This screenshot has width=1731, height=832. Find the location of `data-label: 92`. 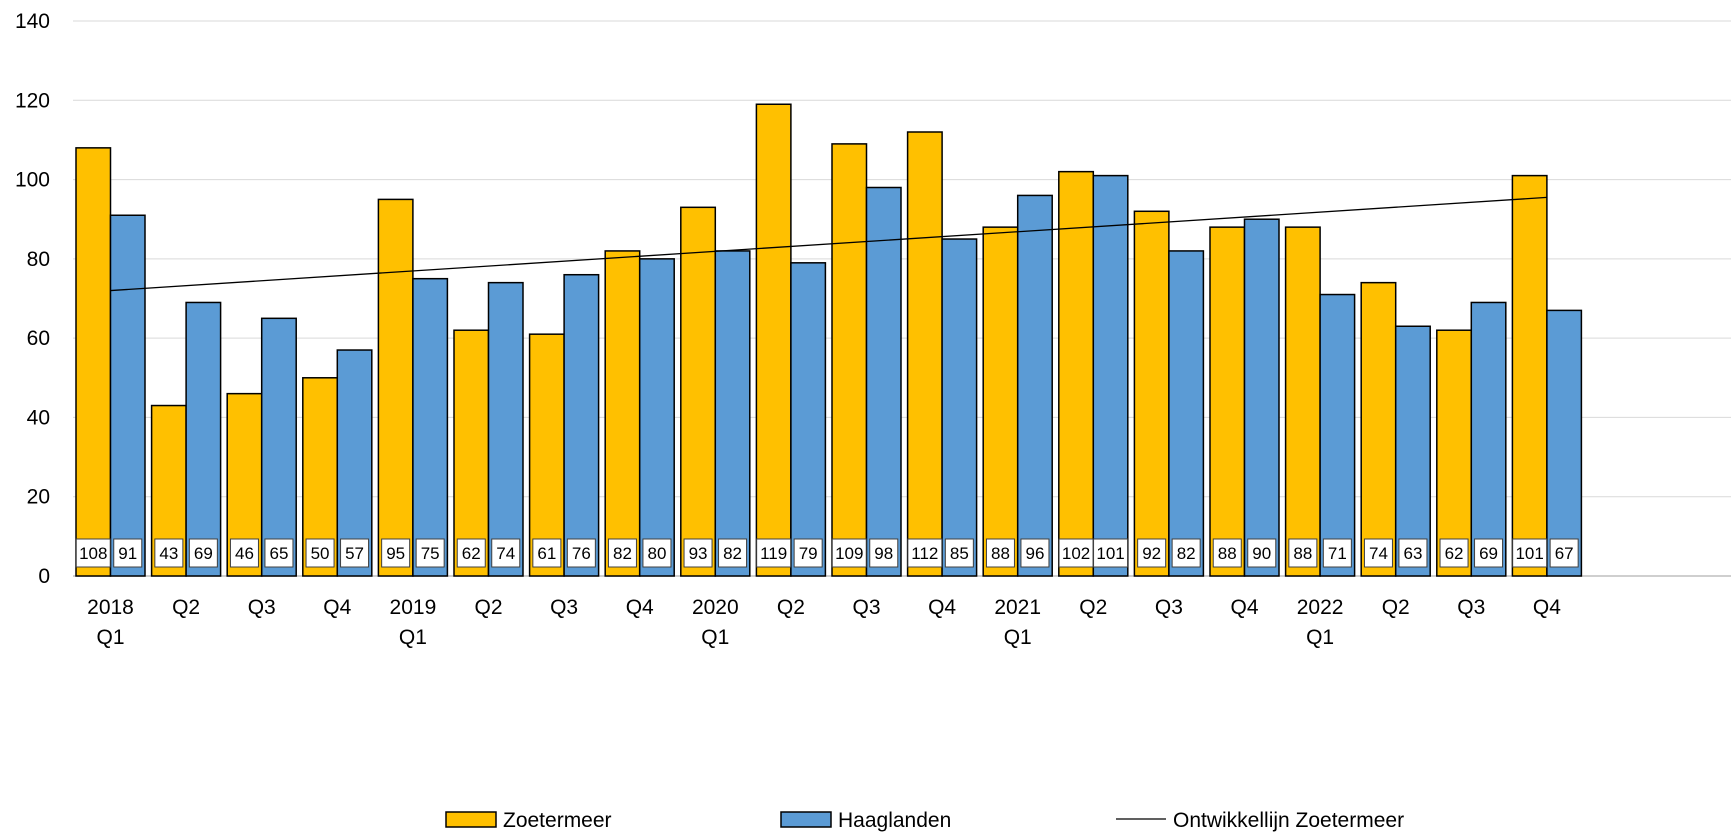

data-label: 92 is located at coordinates (1151, 553).